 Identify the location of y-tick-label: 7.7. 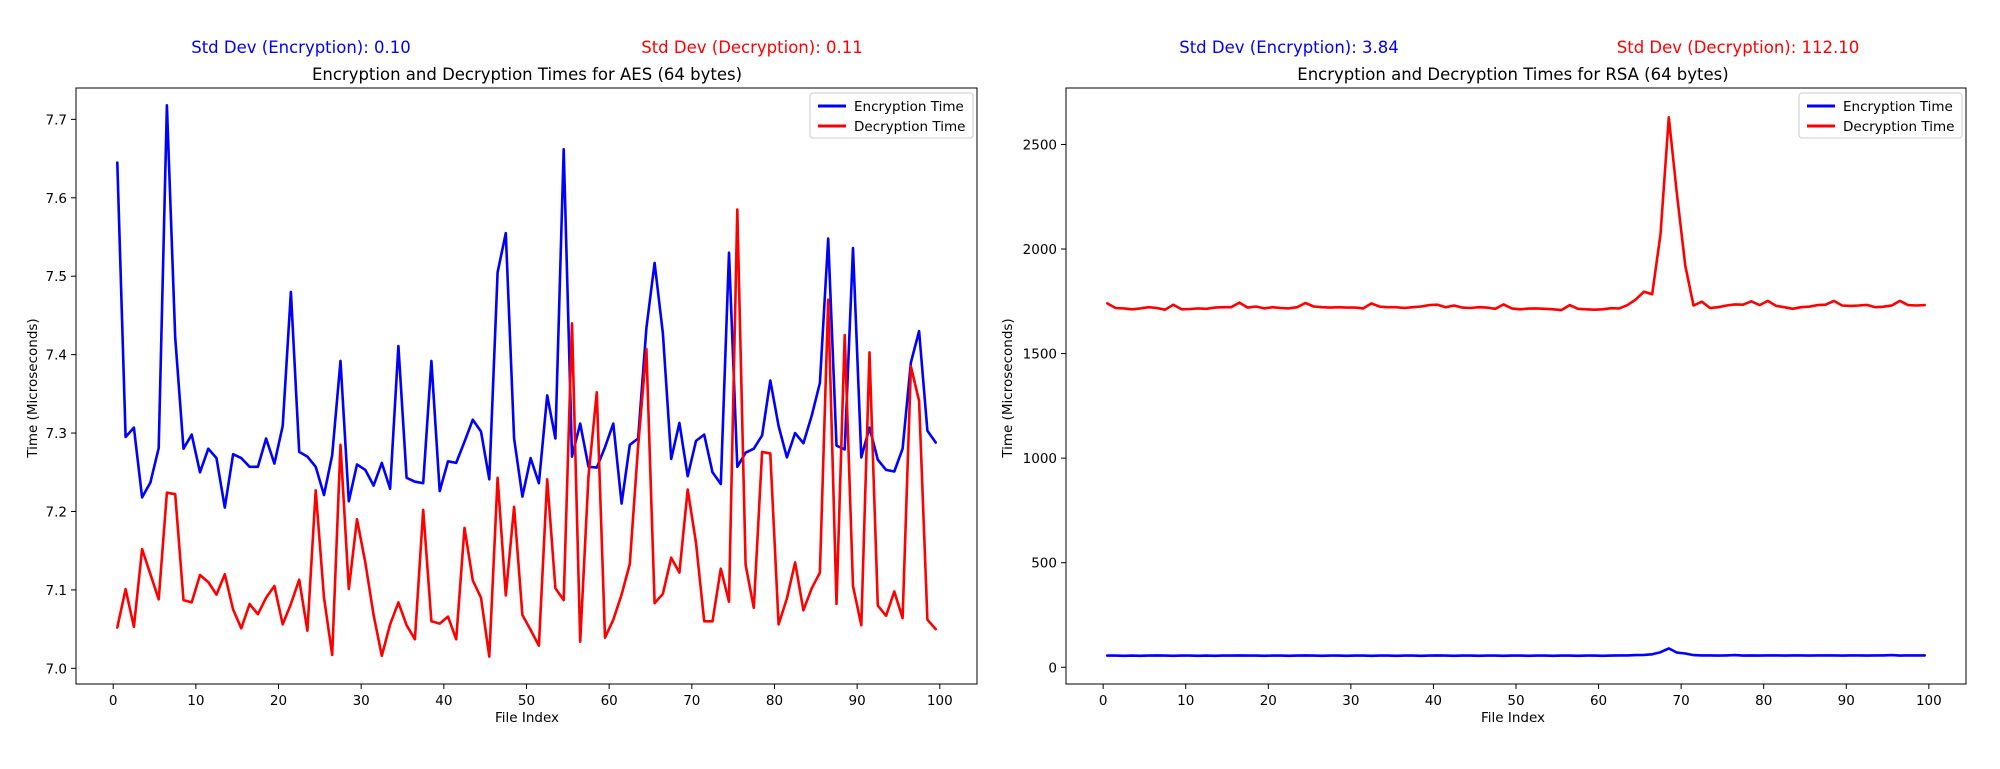
(56, 120).